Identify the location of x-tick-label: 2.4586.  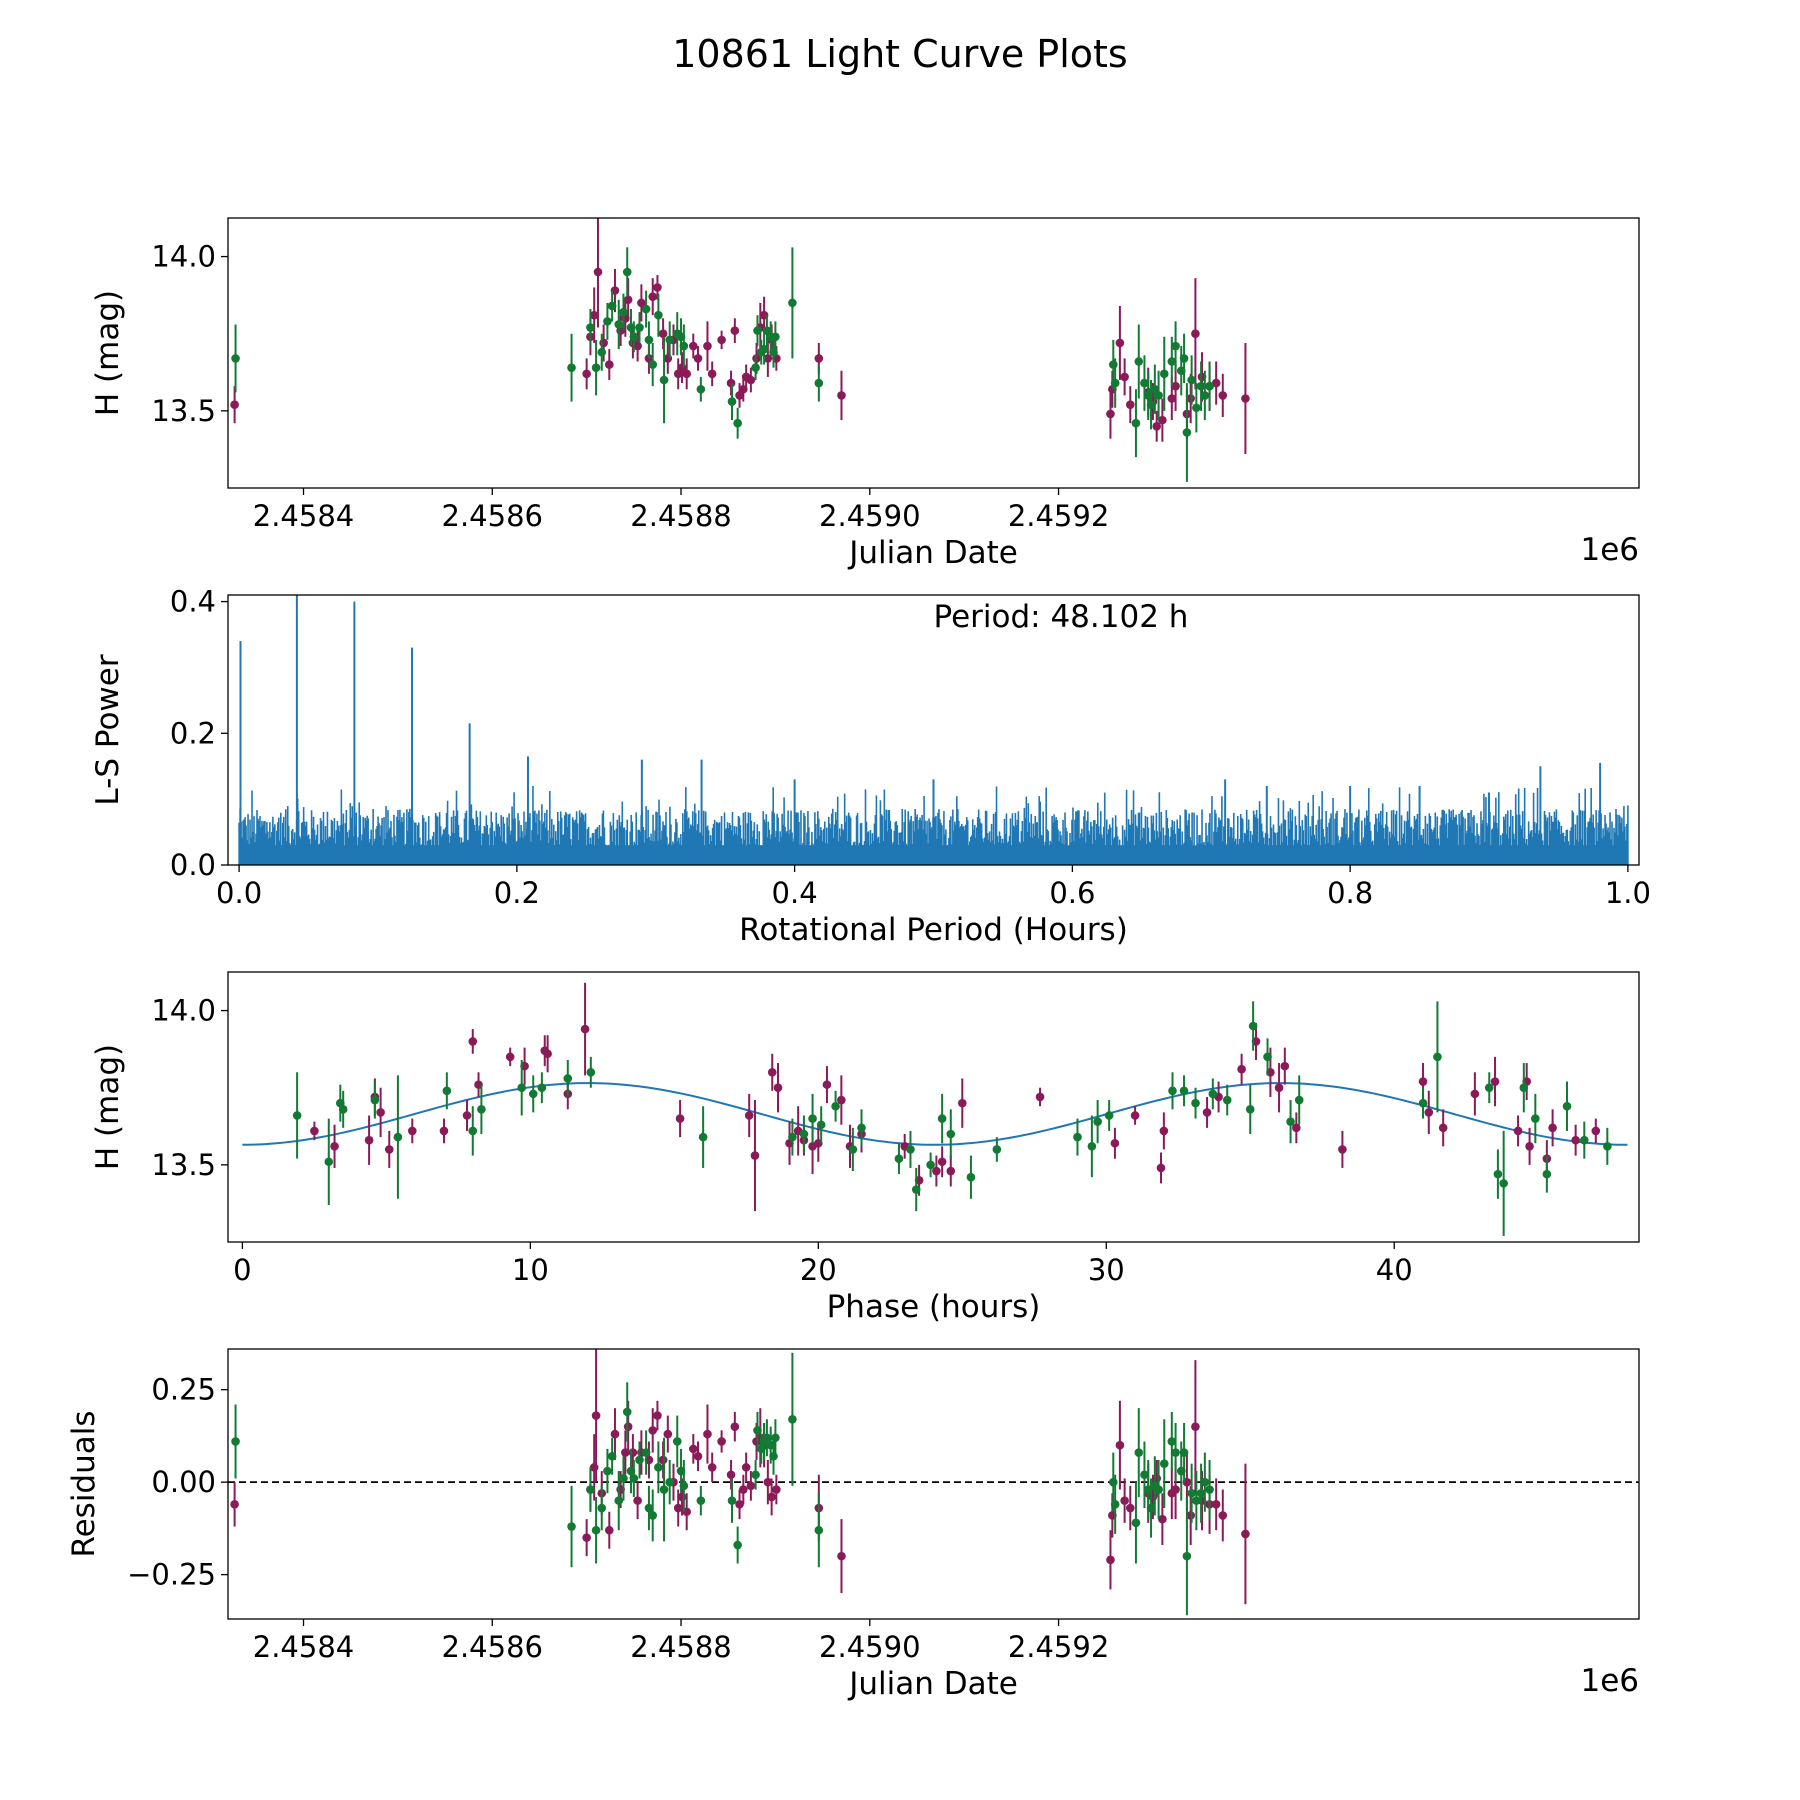
(492, 1647).